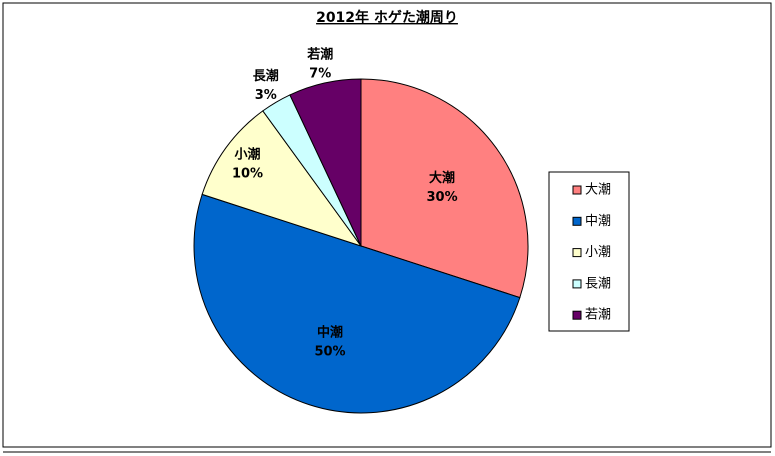  I want to click on slice-label: 大潮 30%, so click(442, 187).